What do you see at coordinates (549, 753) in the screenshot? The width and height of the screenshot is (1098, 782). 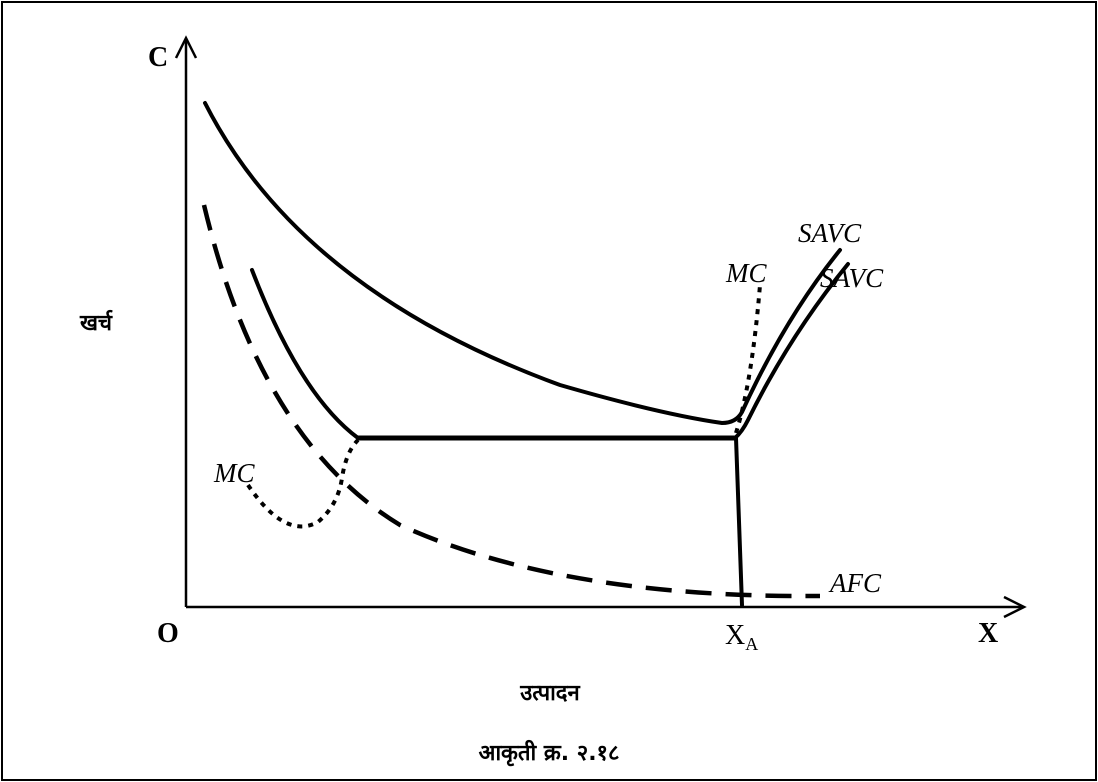 I see `figure-caption: आकृती क्र. २.१८` at bounding box center [549, 753].